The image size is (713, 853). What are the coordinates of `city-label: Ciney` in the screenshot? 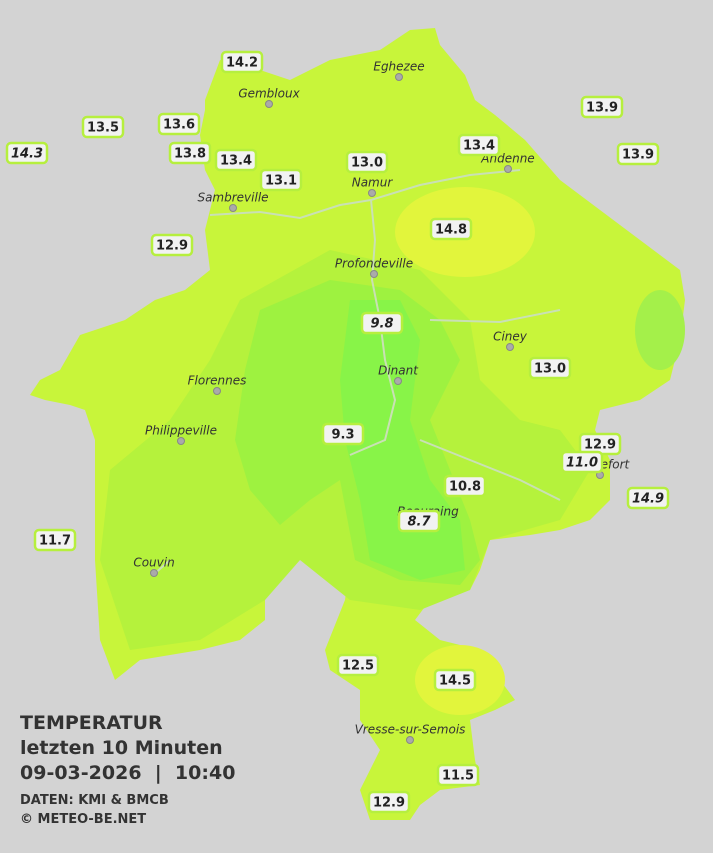 It's located at (510, 337).